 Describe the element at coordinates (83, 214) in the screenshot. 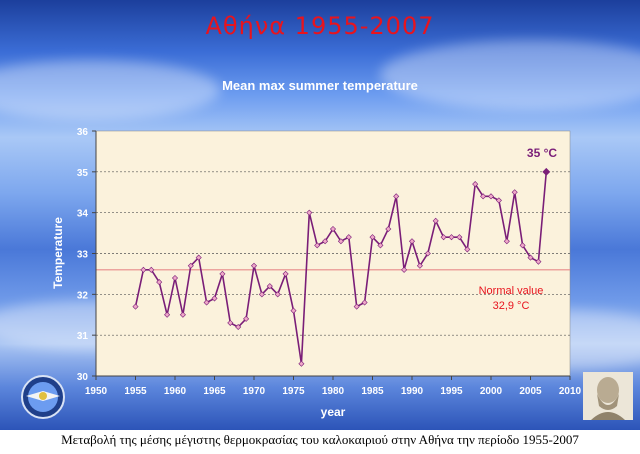

I see `y-tick-label: 34` at that location.